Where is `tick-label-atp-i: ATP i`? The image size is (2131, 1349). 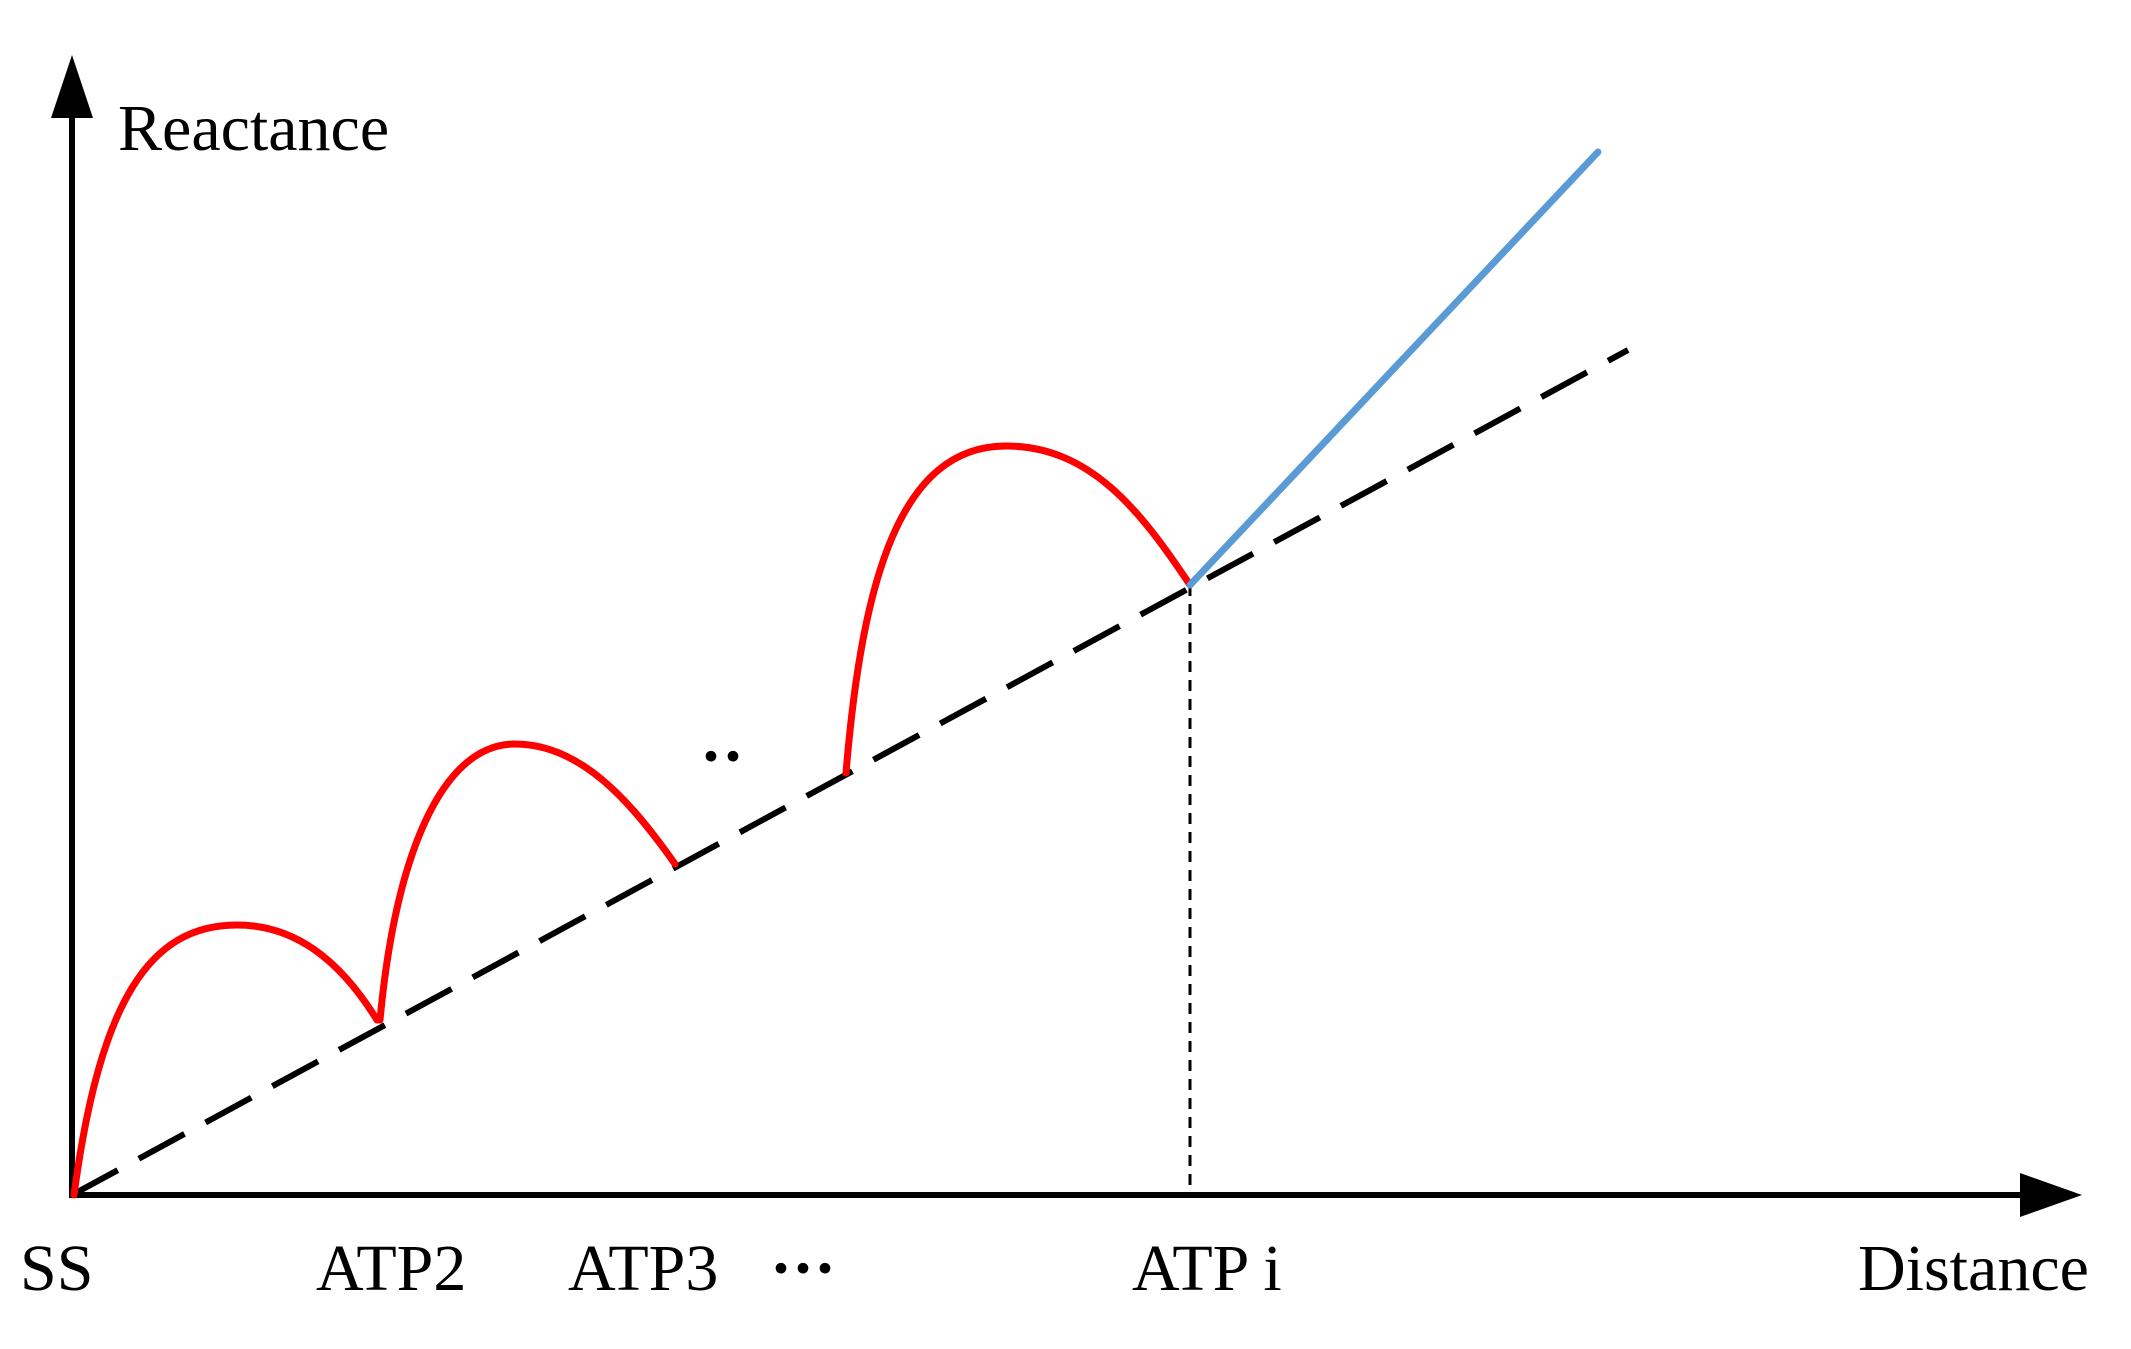
tick-label-atp-i: ATP i is located at coordinates (1207, 1268).